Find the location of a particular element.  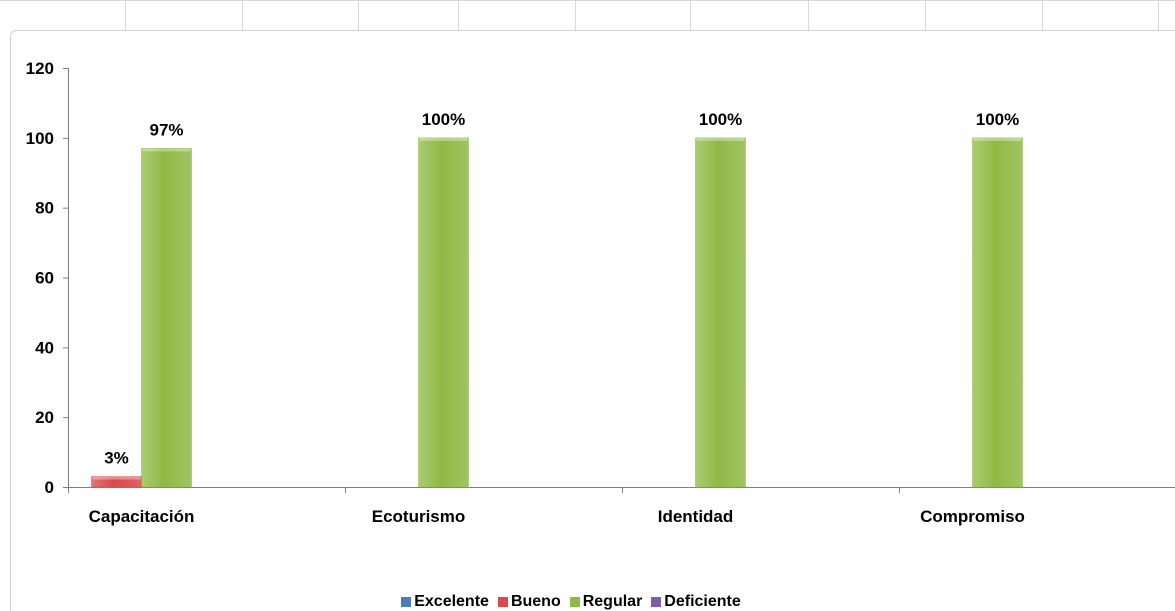

data-label: 97% is located at coordinates (166, 129).